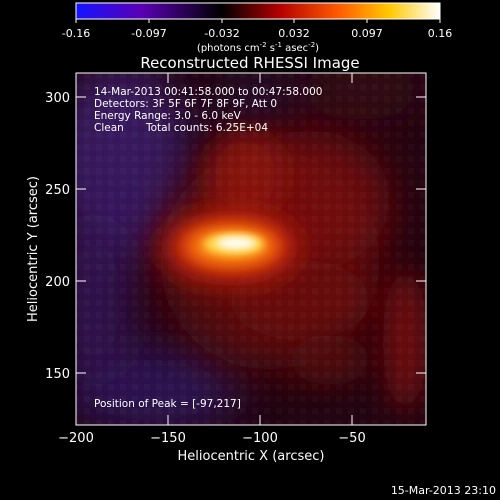 The width and height of the screenshot is (500, 500). What do you see at coordinates (443, 490) in the screenshot?
I see `timestamp: 15-Mar-2013 23:10` at bounding box center [443, 490].